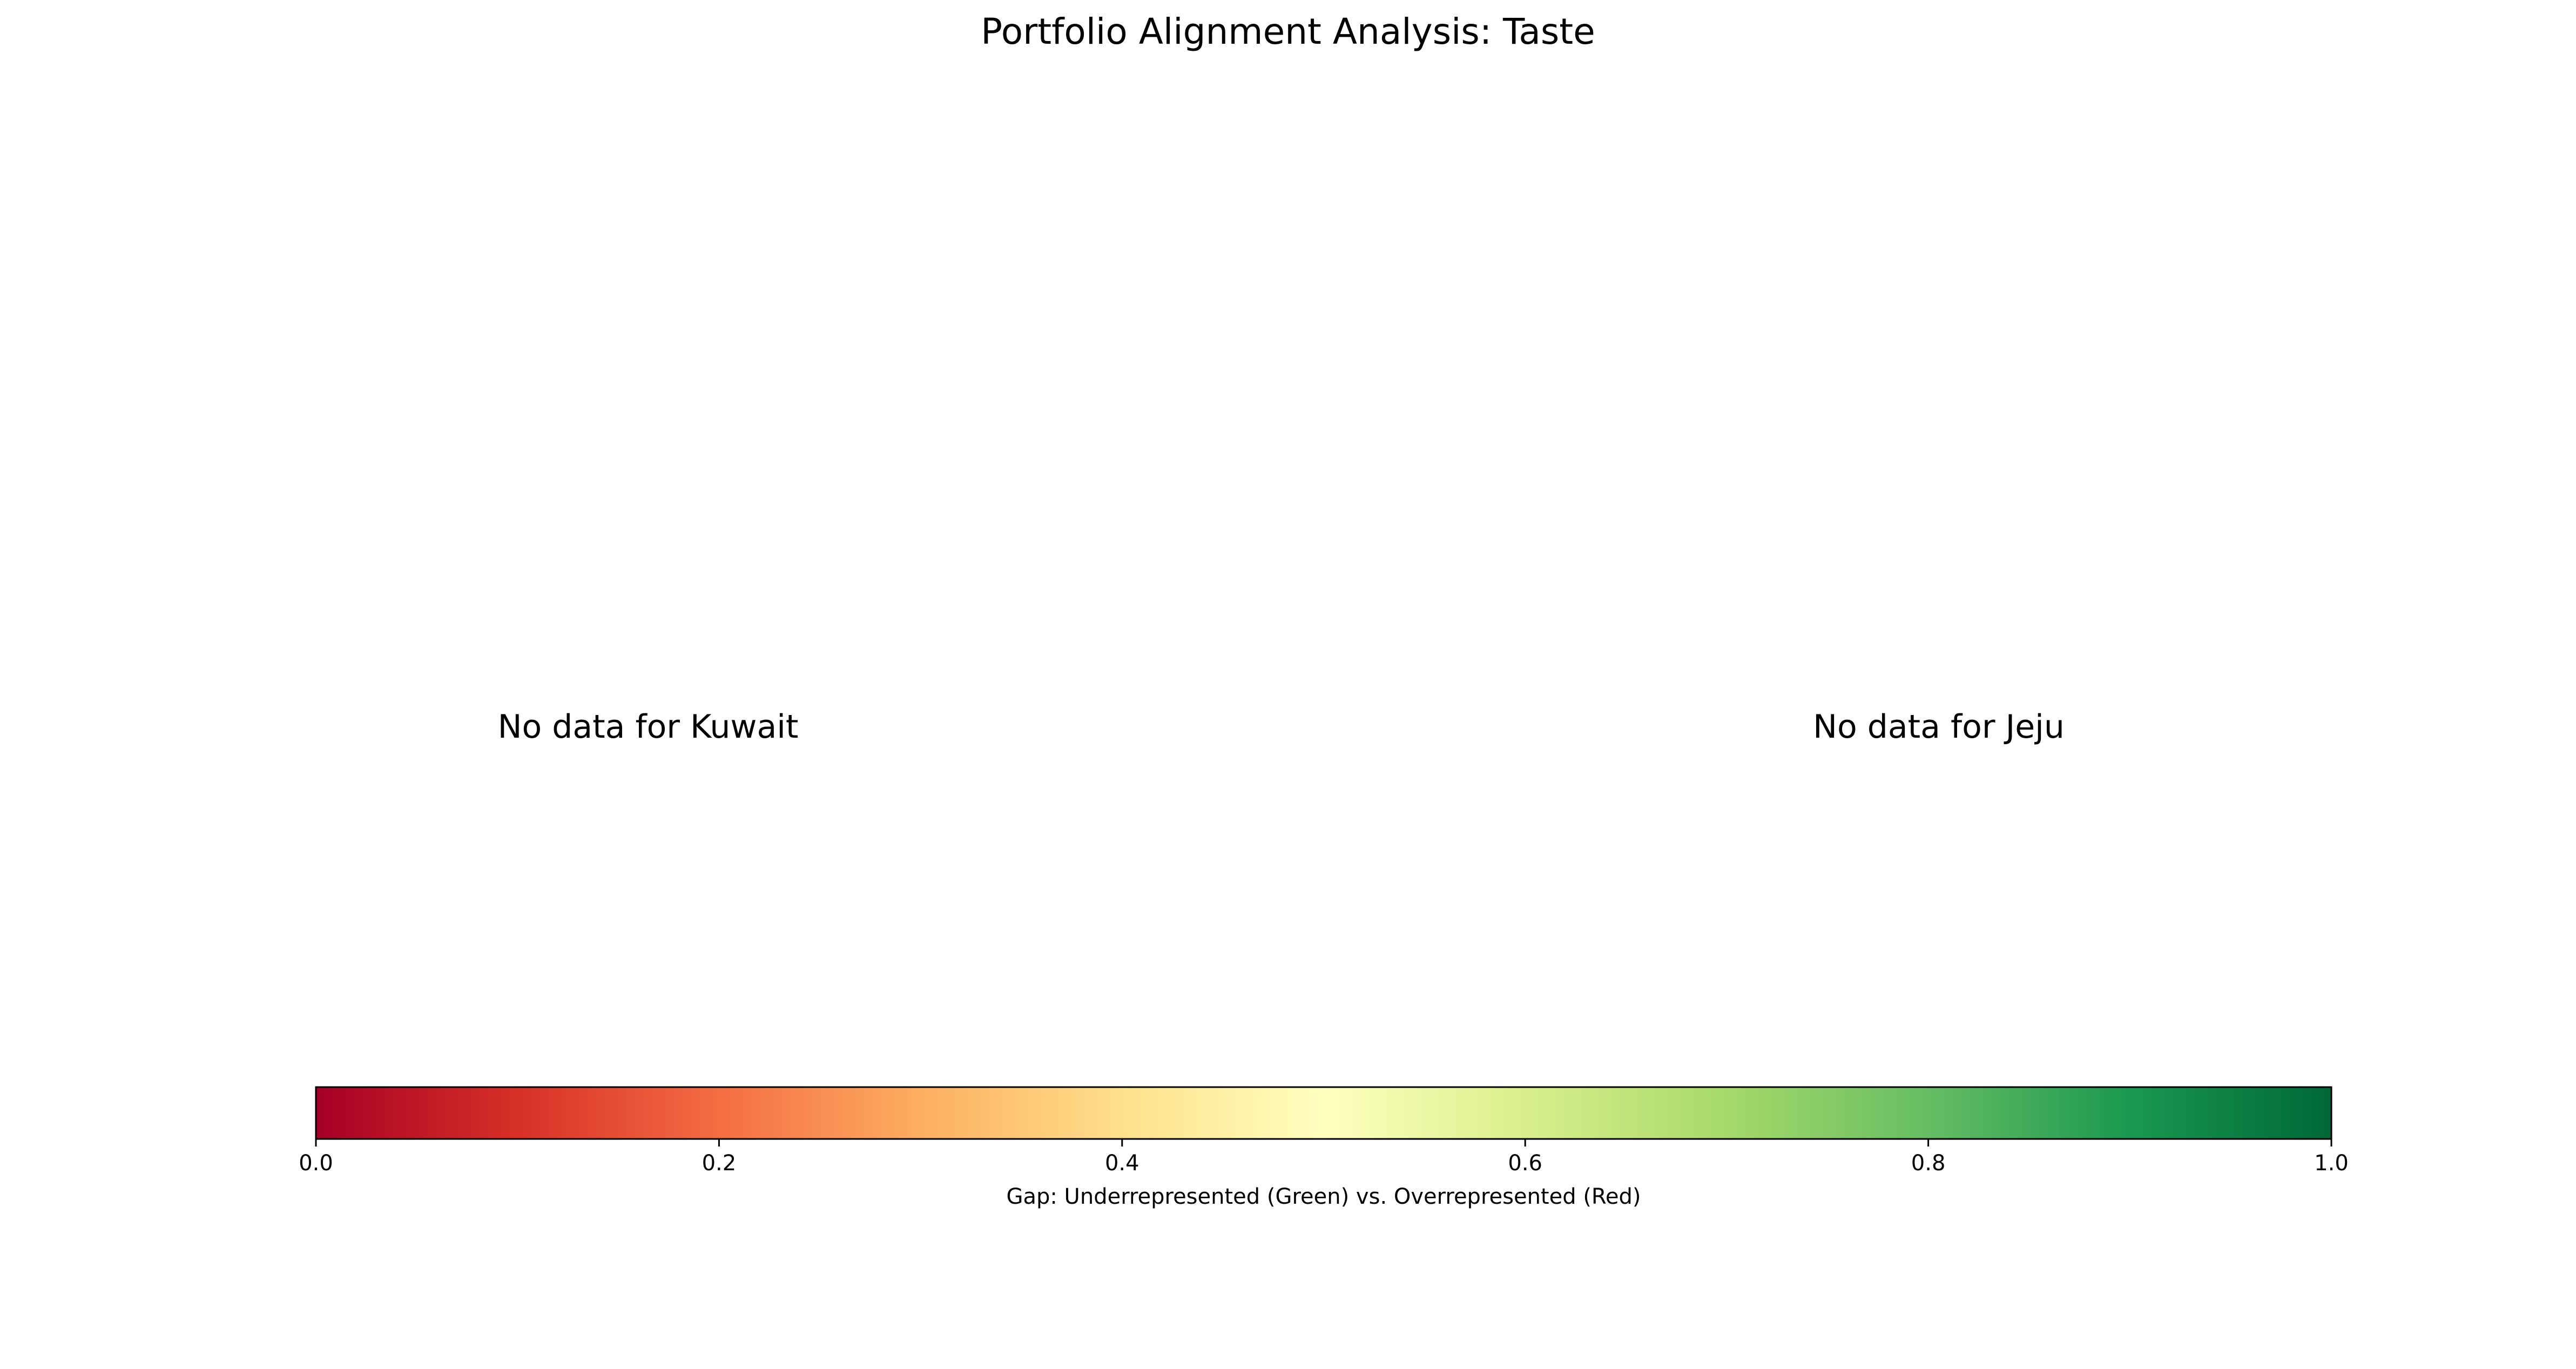  Describe the element at coordinates (1288, 31) in the screenshot. I see `chart-title: Portfolio Alignment Analysis: Taste` at that location.